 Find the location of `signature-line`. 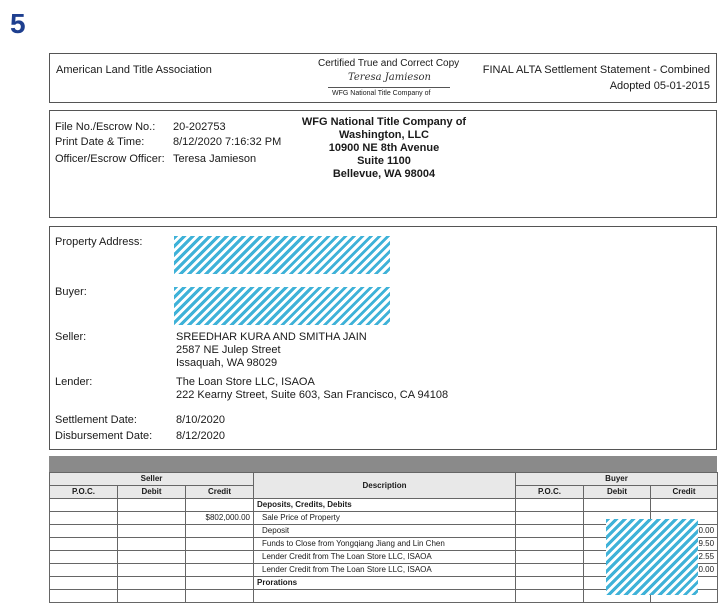

signature-line is located at coordinates (389, 87).